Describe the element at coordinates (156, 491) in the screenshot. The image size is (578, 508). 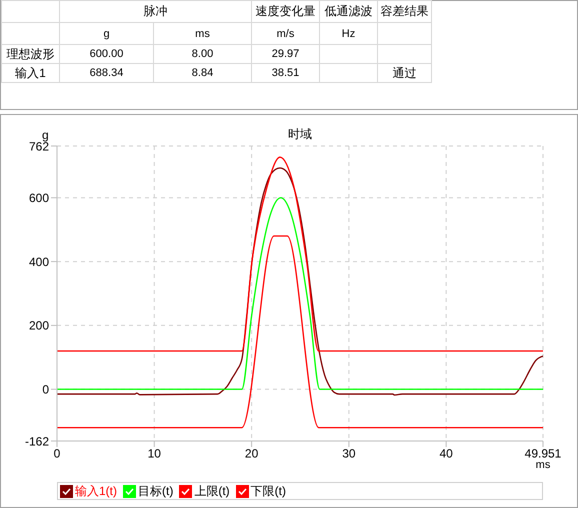
I see `legend-label: 目标(t)` at that location.